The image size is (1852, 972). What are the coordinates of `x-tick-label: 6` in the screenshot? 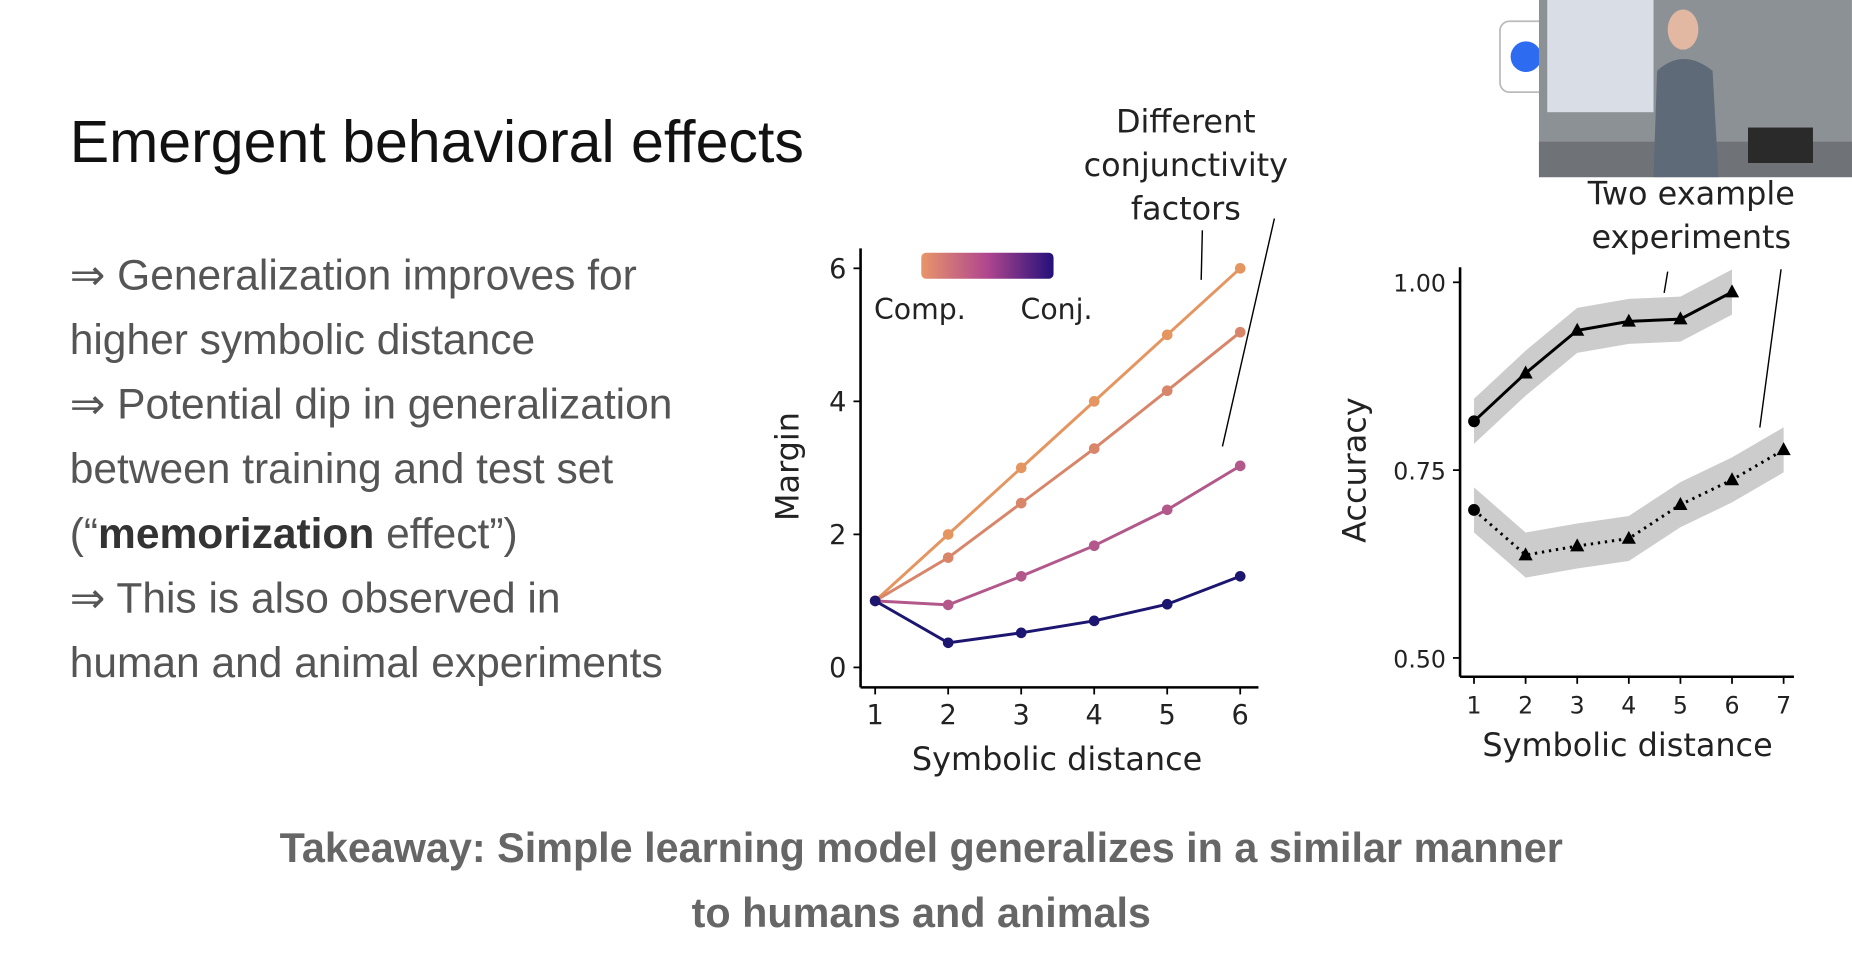 It's located at (1732, 705).